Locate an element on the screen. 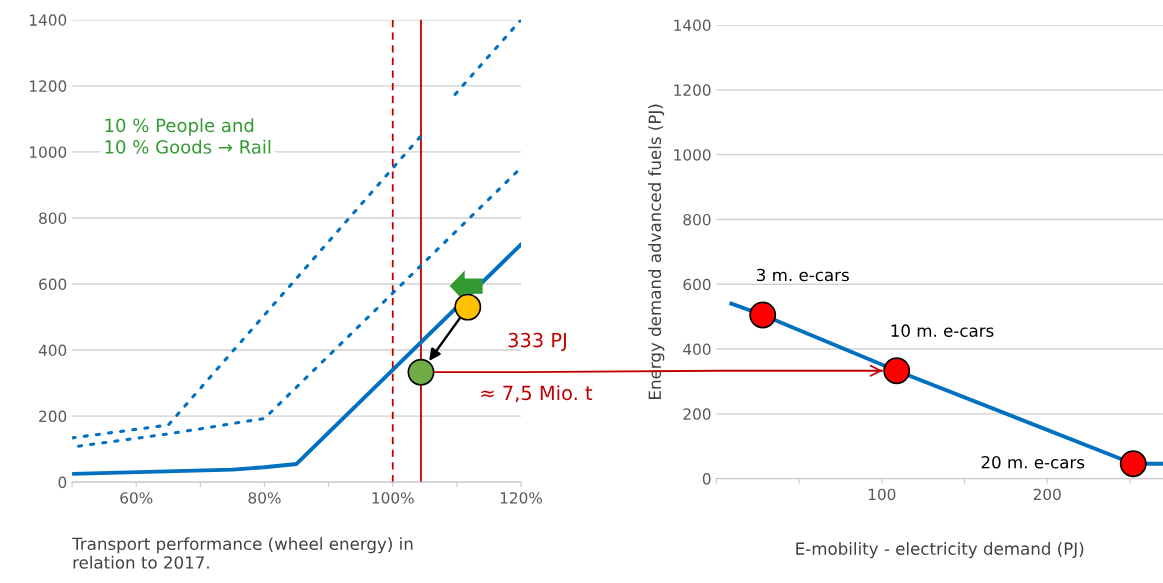  annotation: 3 m. e-cars is located at coordinates (803, 275).